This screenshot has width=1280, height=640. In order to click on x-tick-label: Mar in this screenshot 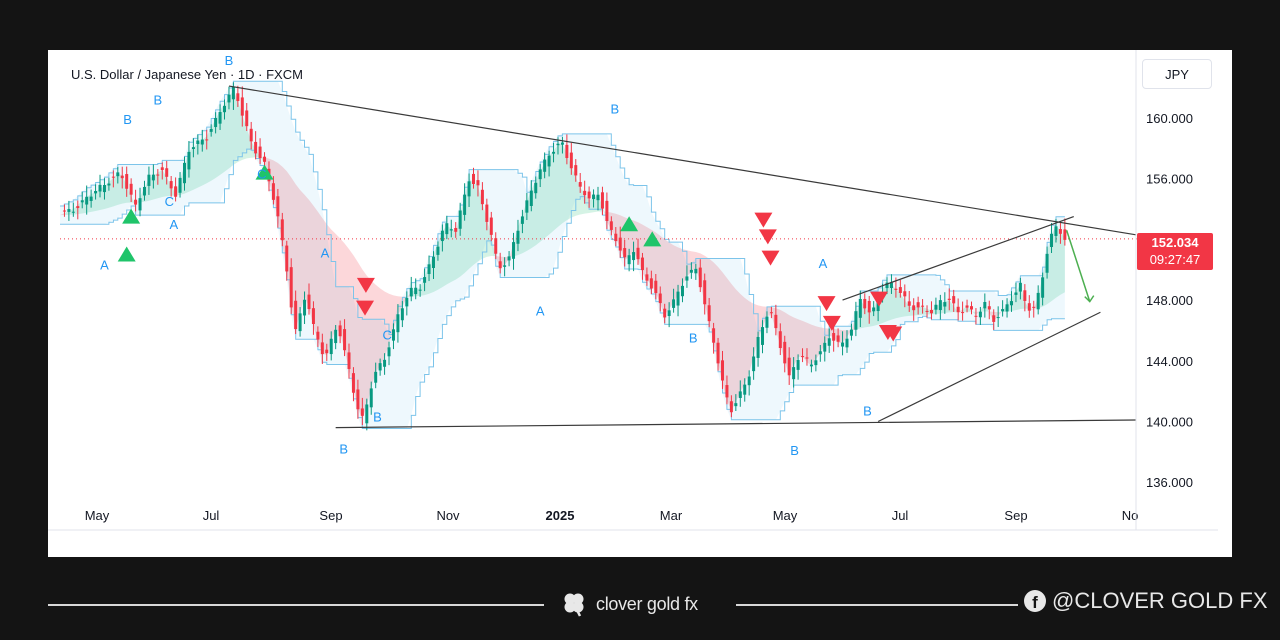, I will do `click(671, 515)`.